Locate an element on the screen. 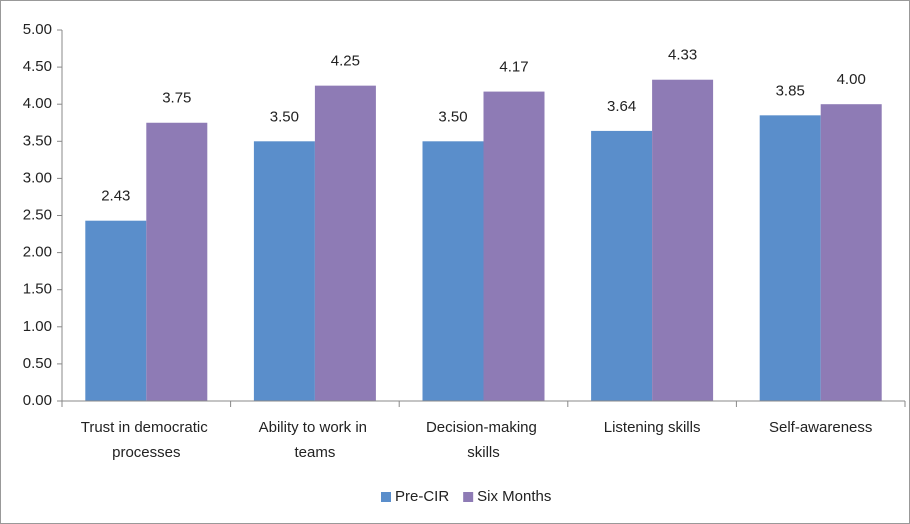 The image size is (910, 524). y-tick-label: 5.00 is located at coordinates (37, 29).